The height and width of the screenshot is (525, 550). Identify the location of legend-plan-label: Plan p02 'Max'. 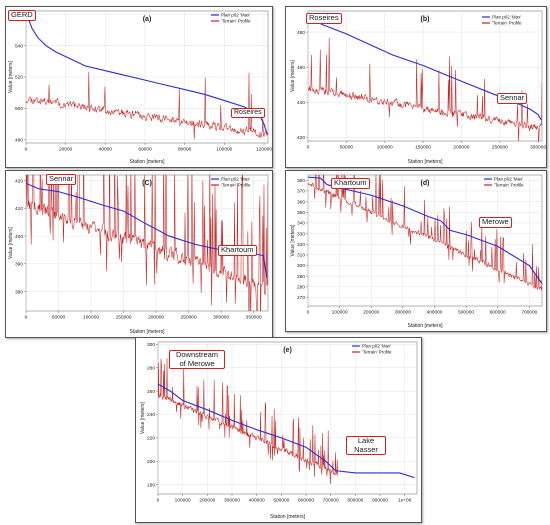
(376, 346).